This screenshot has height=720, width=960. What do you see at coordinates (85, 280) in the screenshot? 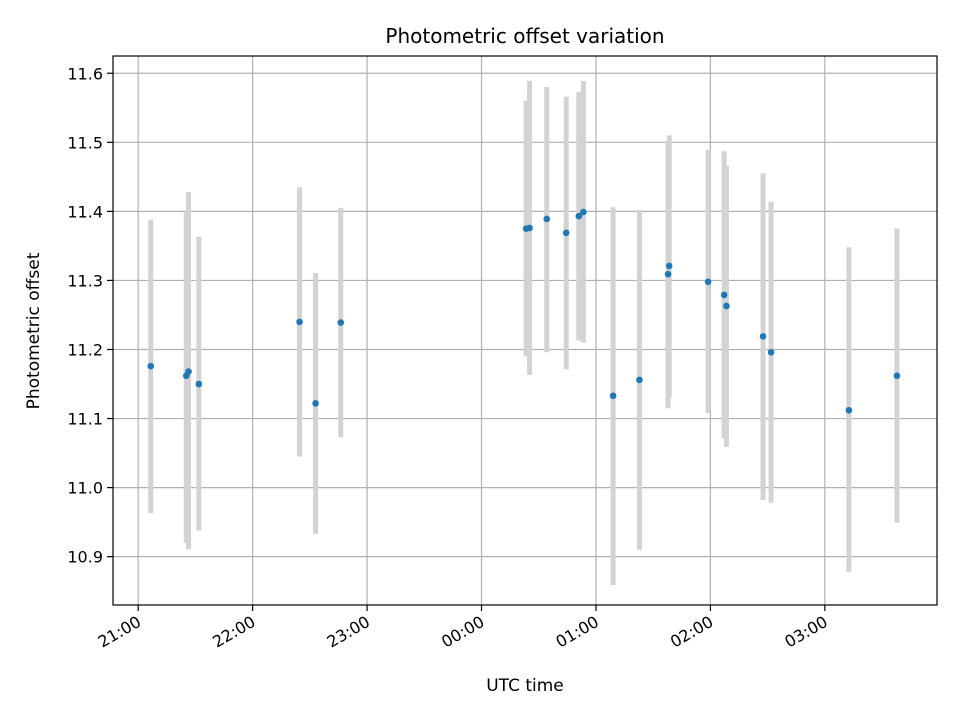
I see `y-tick-label: 11.3` at bounding box center [85, 280].